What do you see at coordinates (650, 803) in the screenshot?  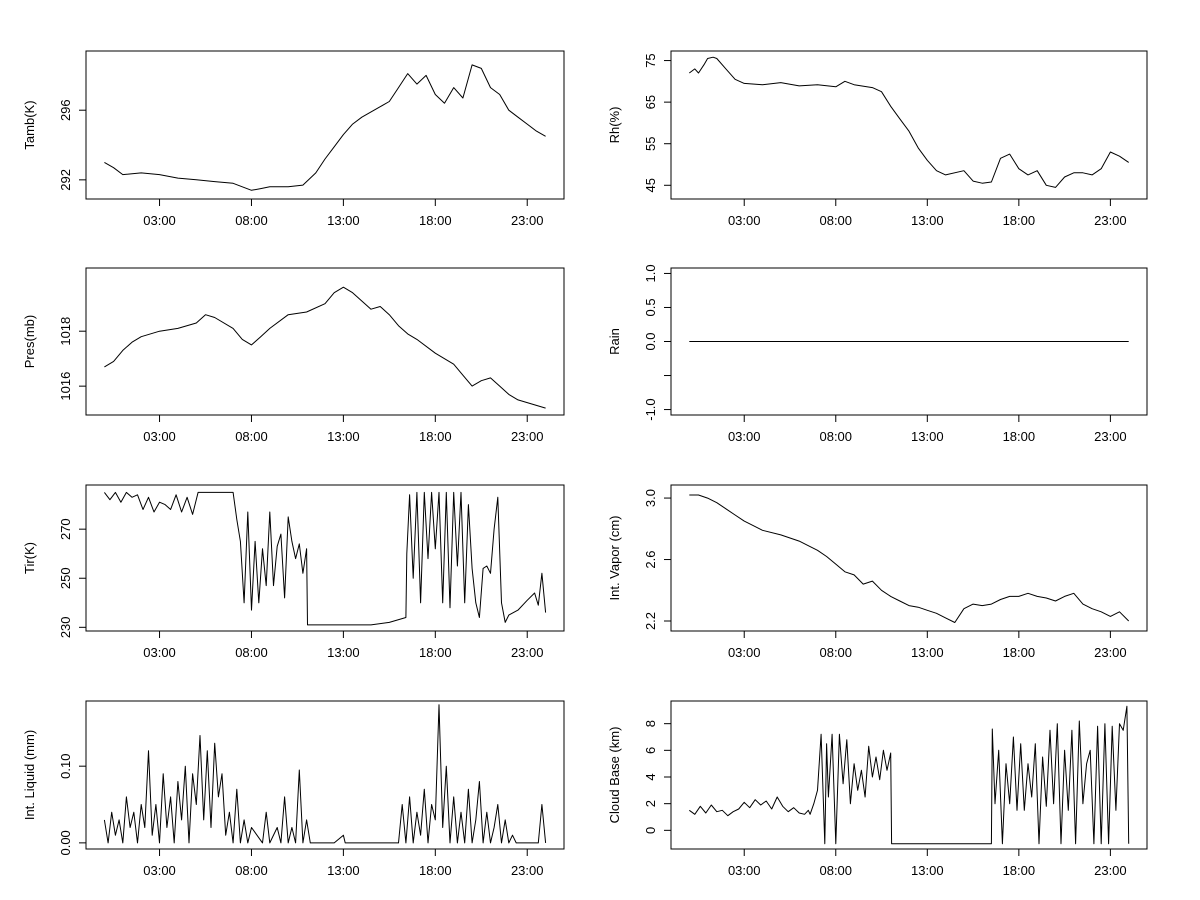 I see `y-tick-label-cloud-base: 2` at bounding box center [650, 803].